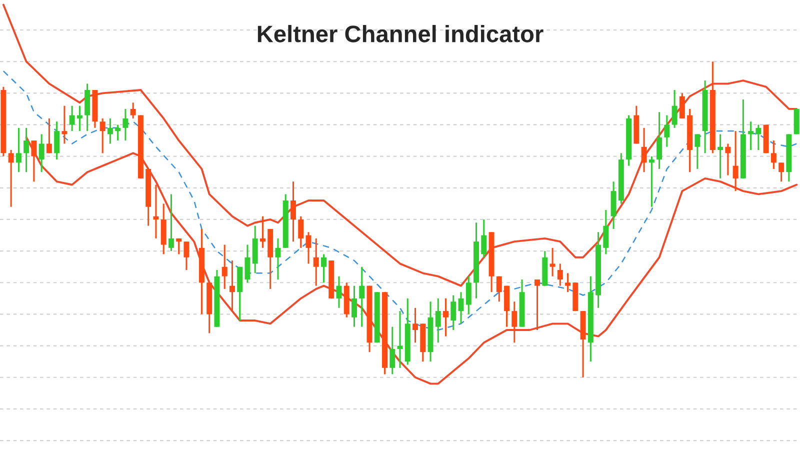  Describe the element at coordinates (401, 33) in the screenshot. I see `chart-title: Keltner Channel indicator` at that location.